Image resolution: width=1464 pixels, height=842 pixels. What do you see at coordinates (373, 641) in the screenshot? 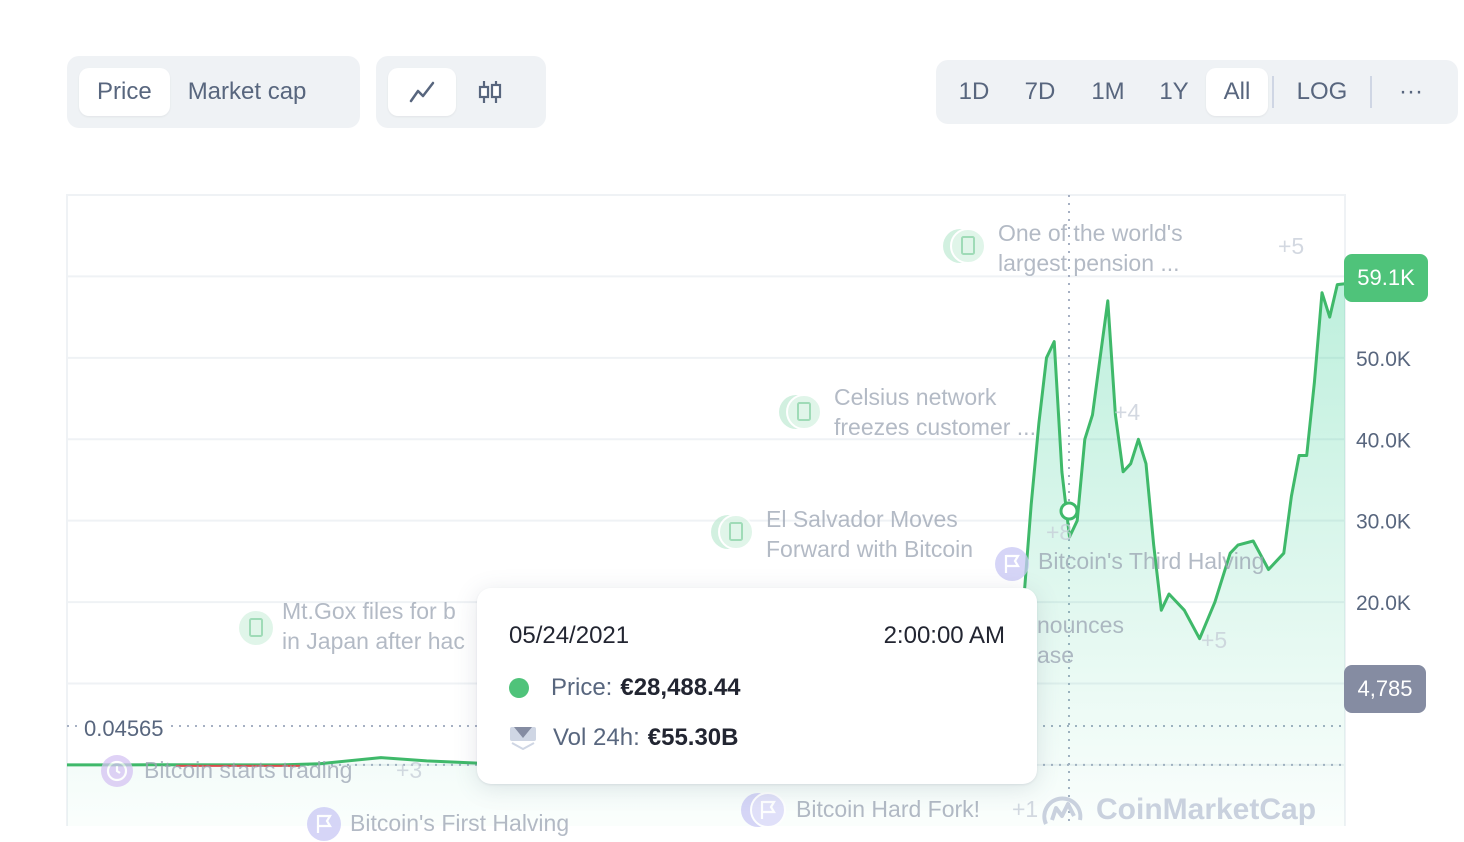
I see `event-title: in Japan after hac` at bounding box center [373, 641].